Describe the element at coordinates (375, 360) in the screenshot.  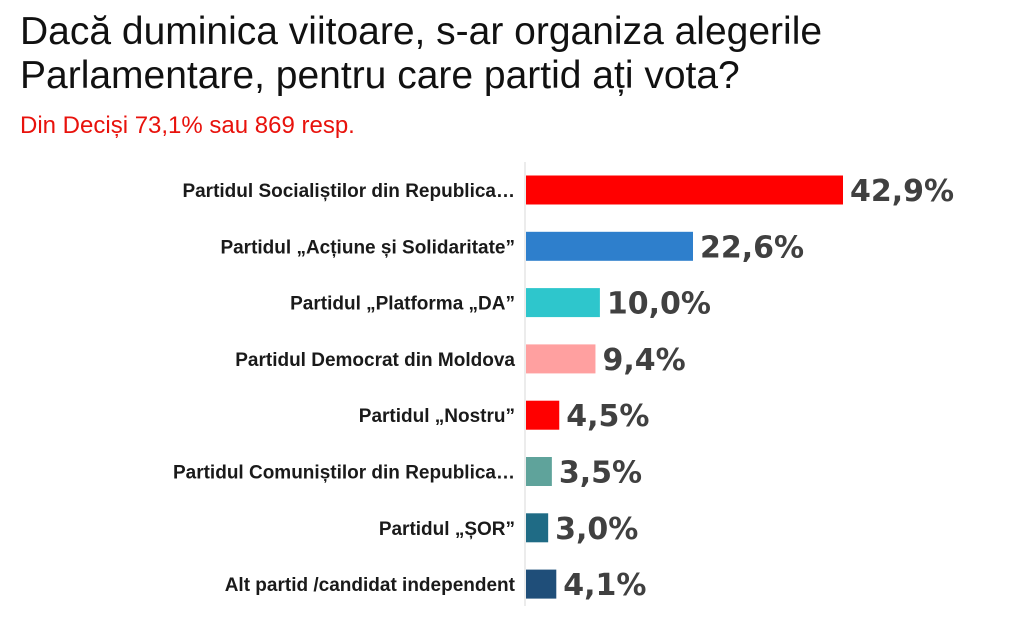
I see `category-label: Partidul Democrat din Moldova` at that location.